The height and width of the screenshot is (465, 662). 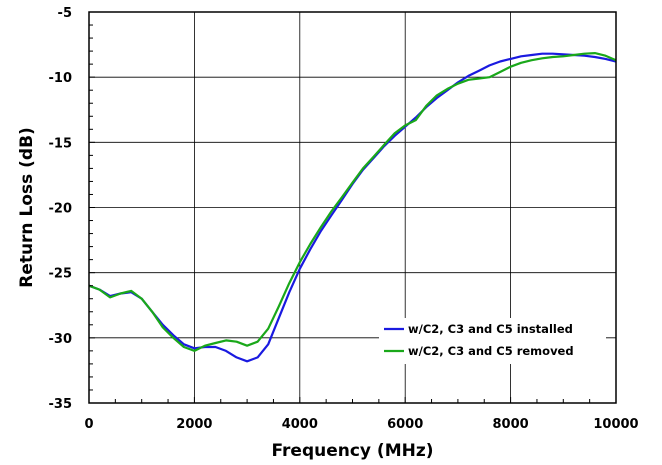 What do you see at coordinates (61, 339) in the screenshot?
I see `y-tick-label: -30` at bounding box center [61, 339].